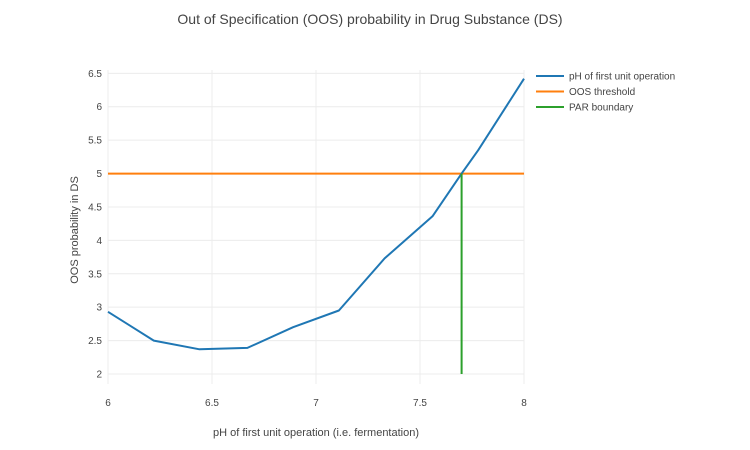 The image size is (750, 450). I want to click on y-tick-label: 5.5, so click(95, 141).